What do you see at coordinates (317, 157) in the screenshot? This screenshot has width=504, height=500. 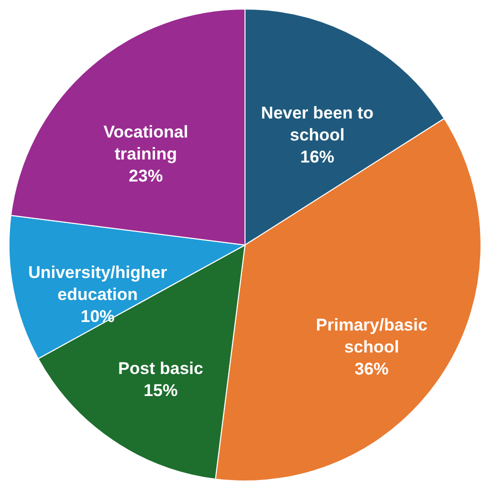 I see `data-label: 16%` at bounding box center [317, 157].